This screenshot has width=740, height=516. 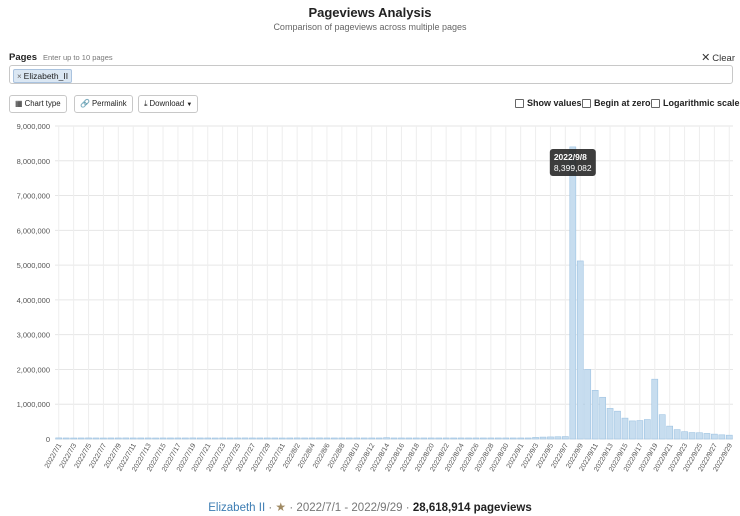 I want to click on begin-at-zero-option: Begin at zero, so click(x=616, y=103).